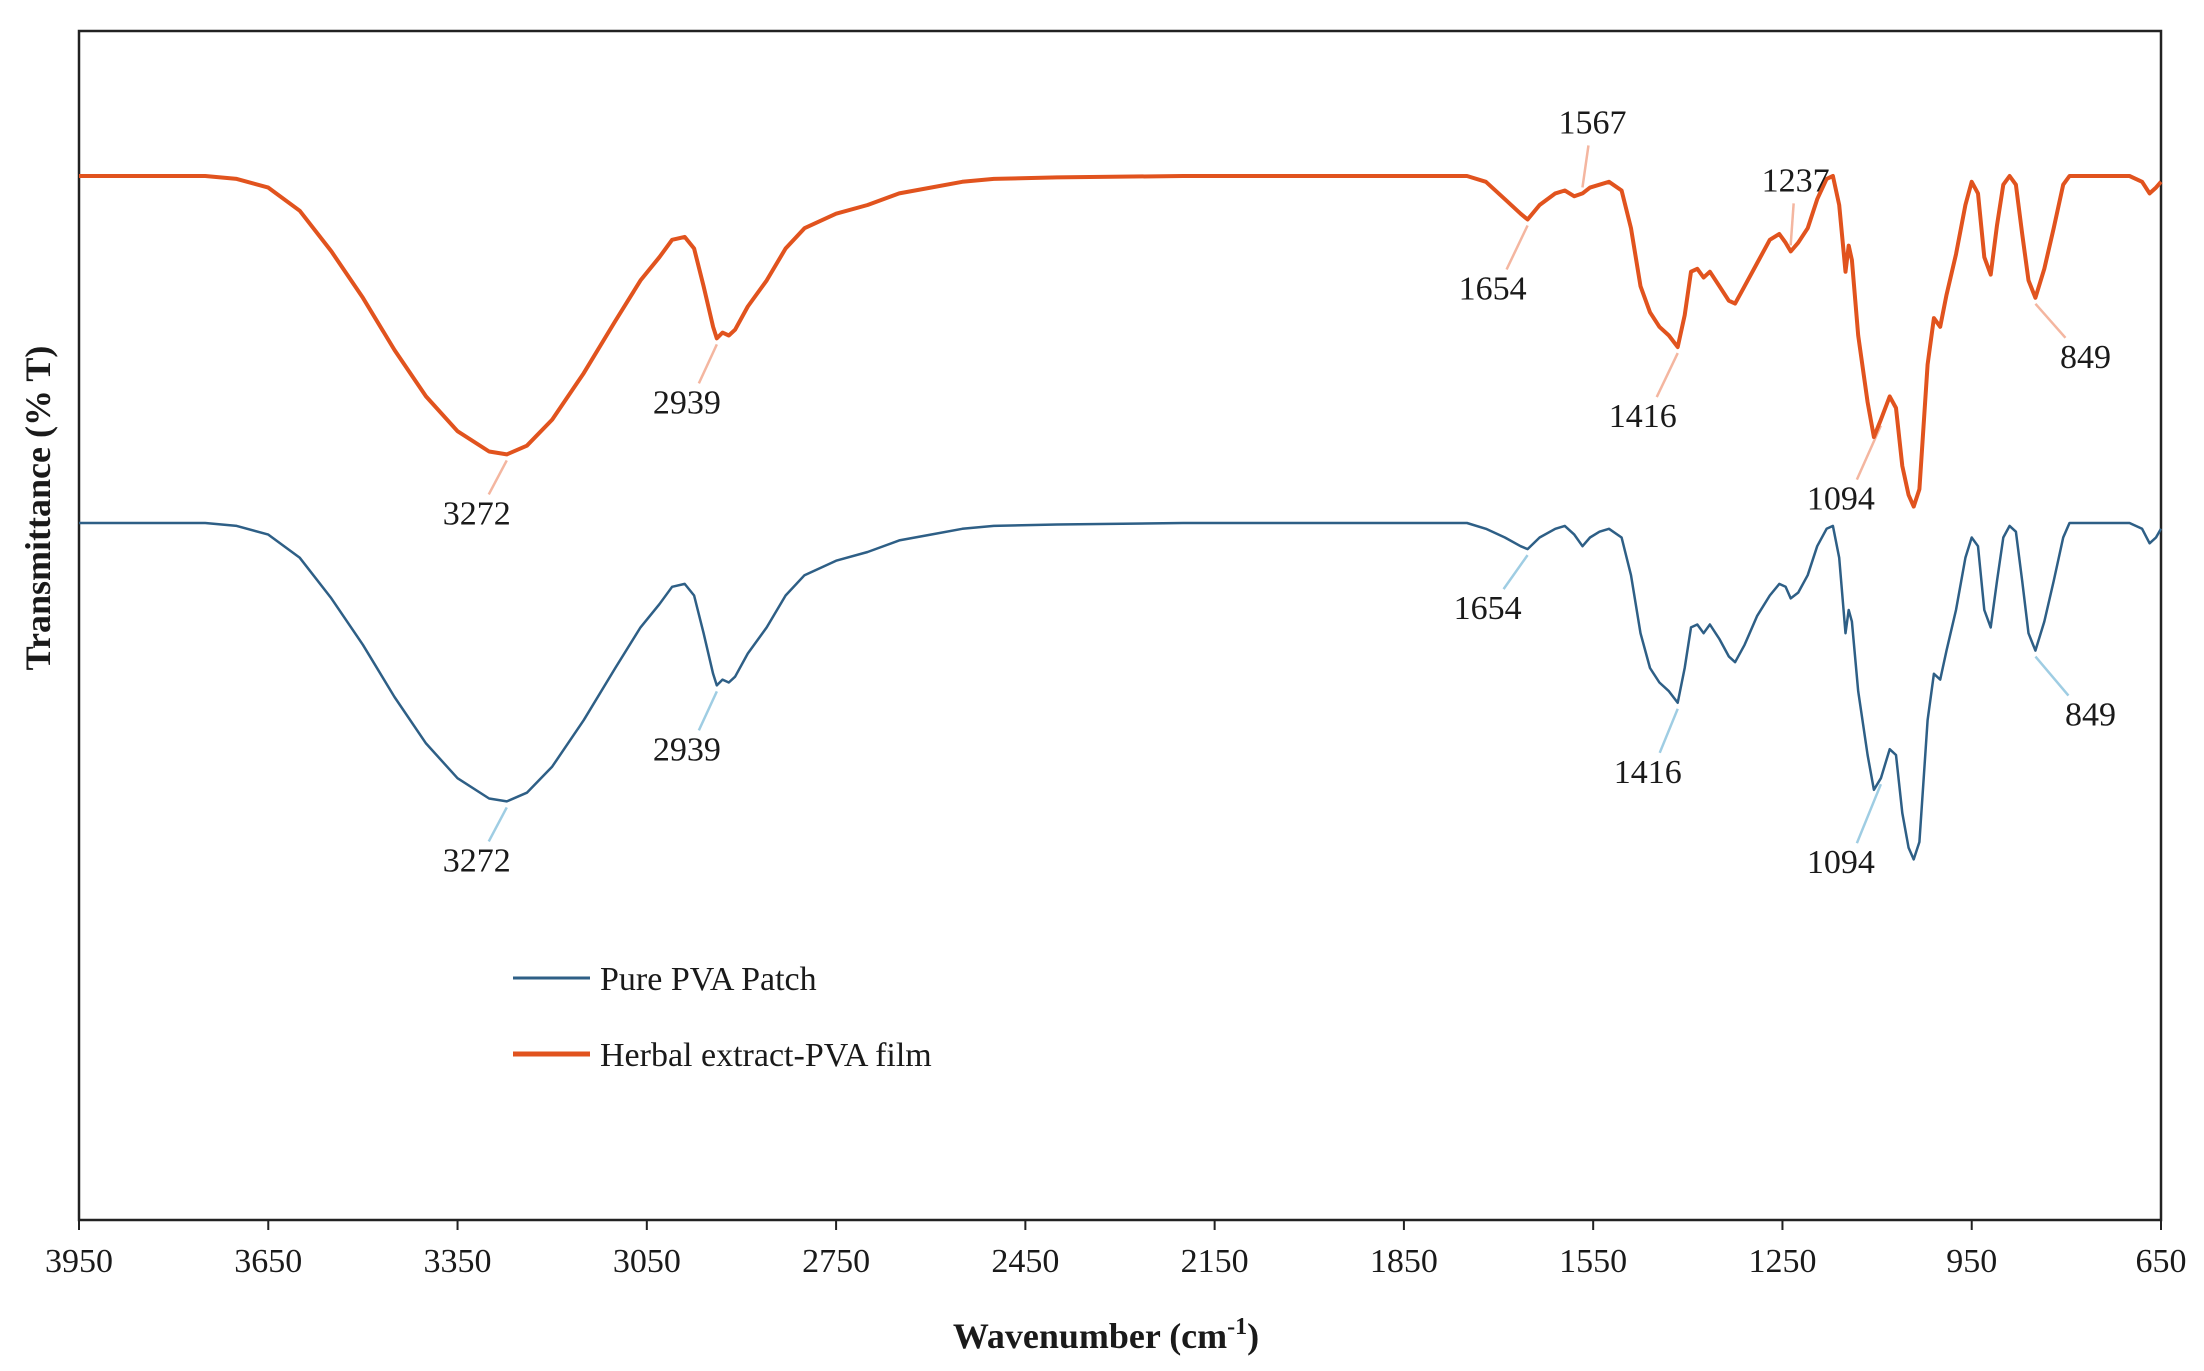  I want to click on x-axis-title-close: ), so click(1253, 1336).